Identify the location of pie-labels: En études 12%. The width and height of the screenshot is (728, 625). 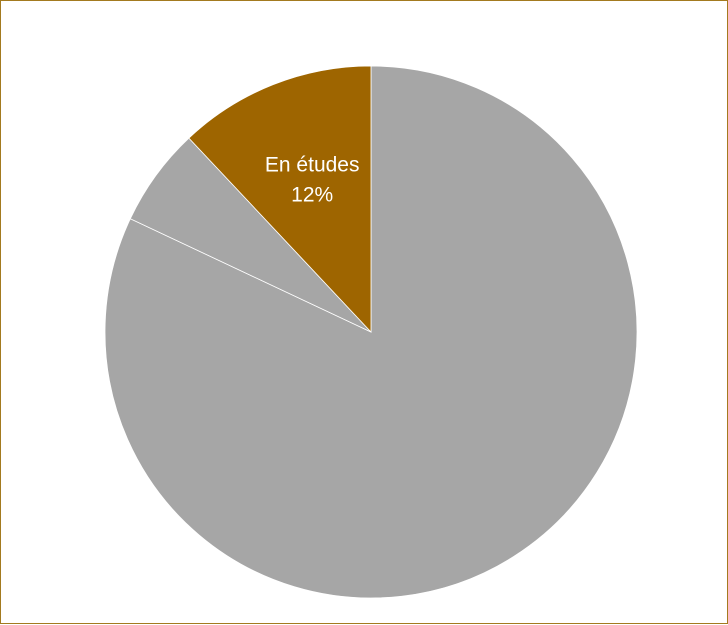
(312, 180).